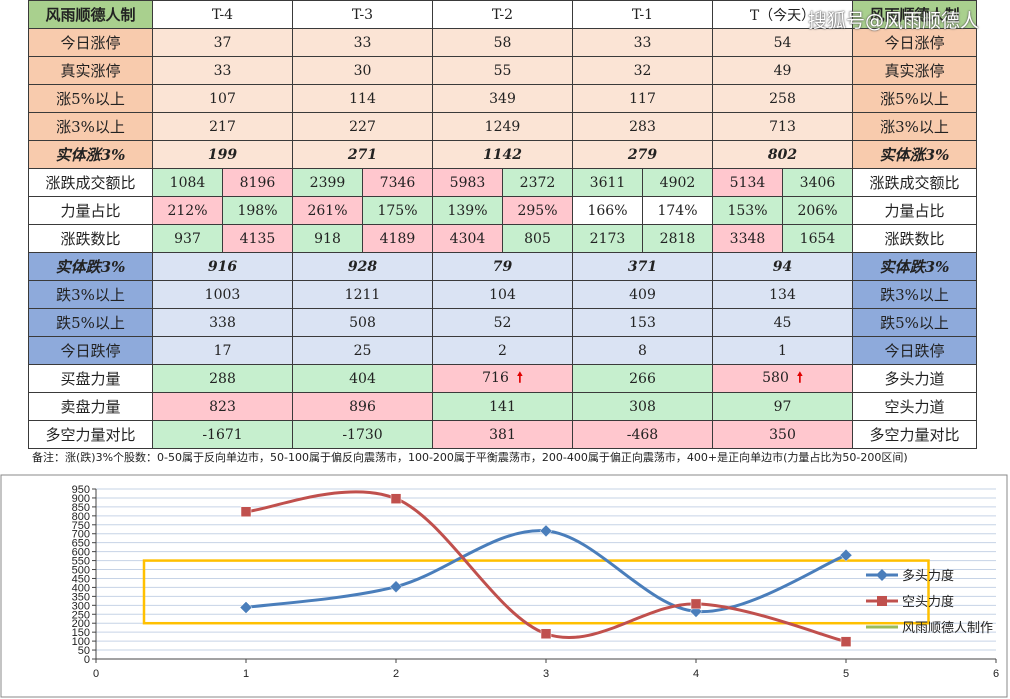 This screenshot has width=1010, height=699. What do you see at coordinates (607, 238) in the screenshot?
I see `value-cell: 2173` at bounding box center [607, 238].